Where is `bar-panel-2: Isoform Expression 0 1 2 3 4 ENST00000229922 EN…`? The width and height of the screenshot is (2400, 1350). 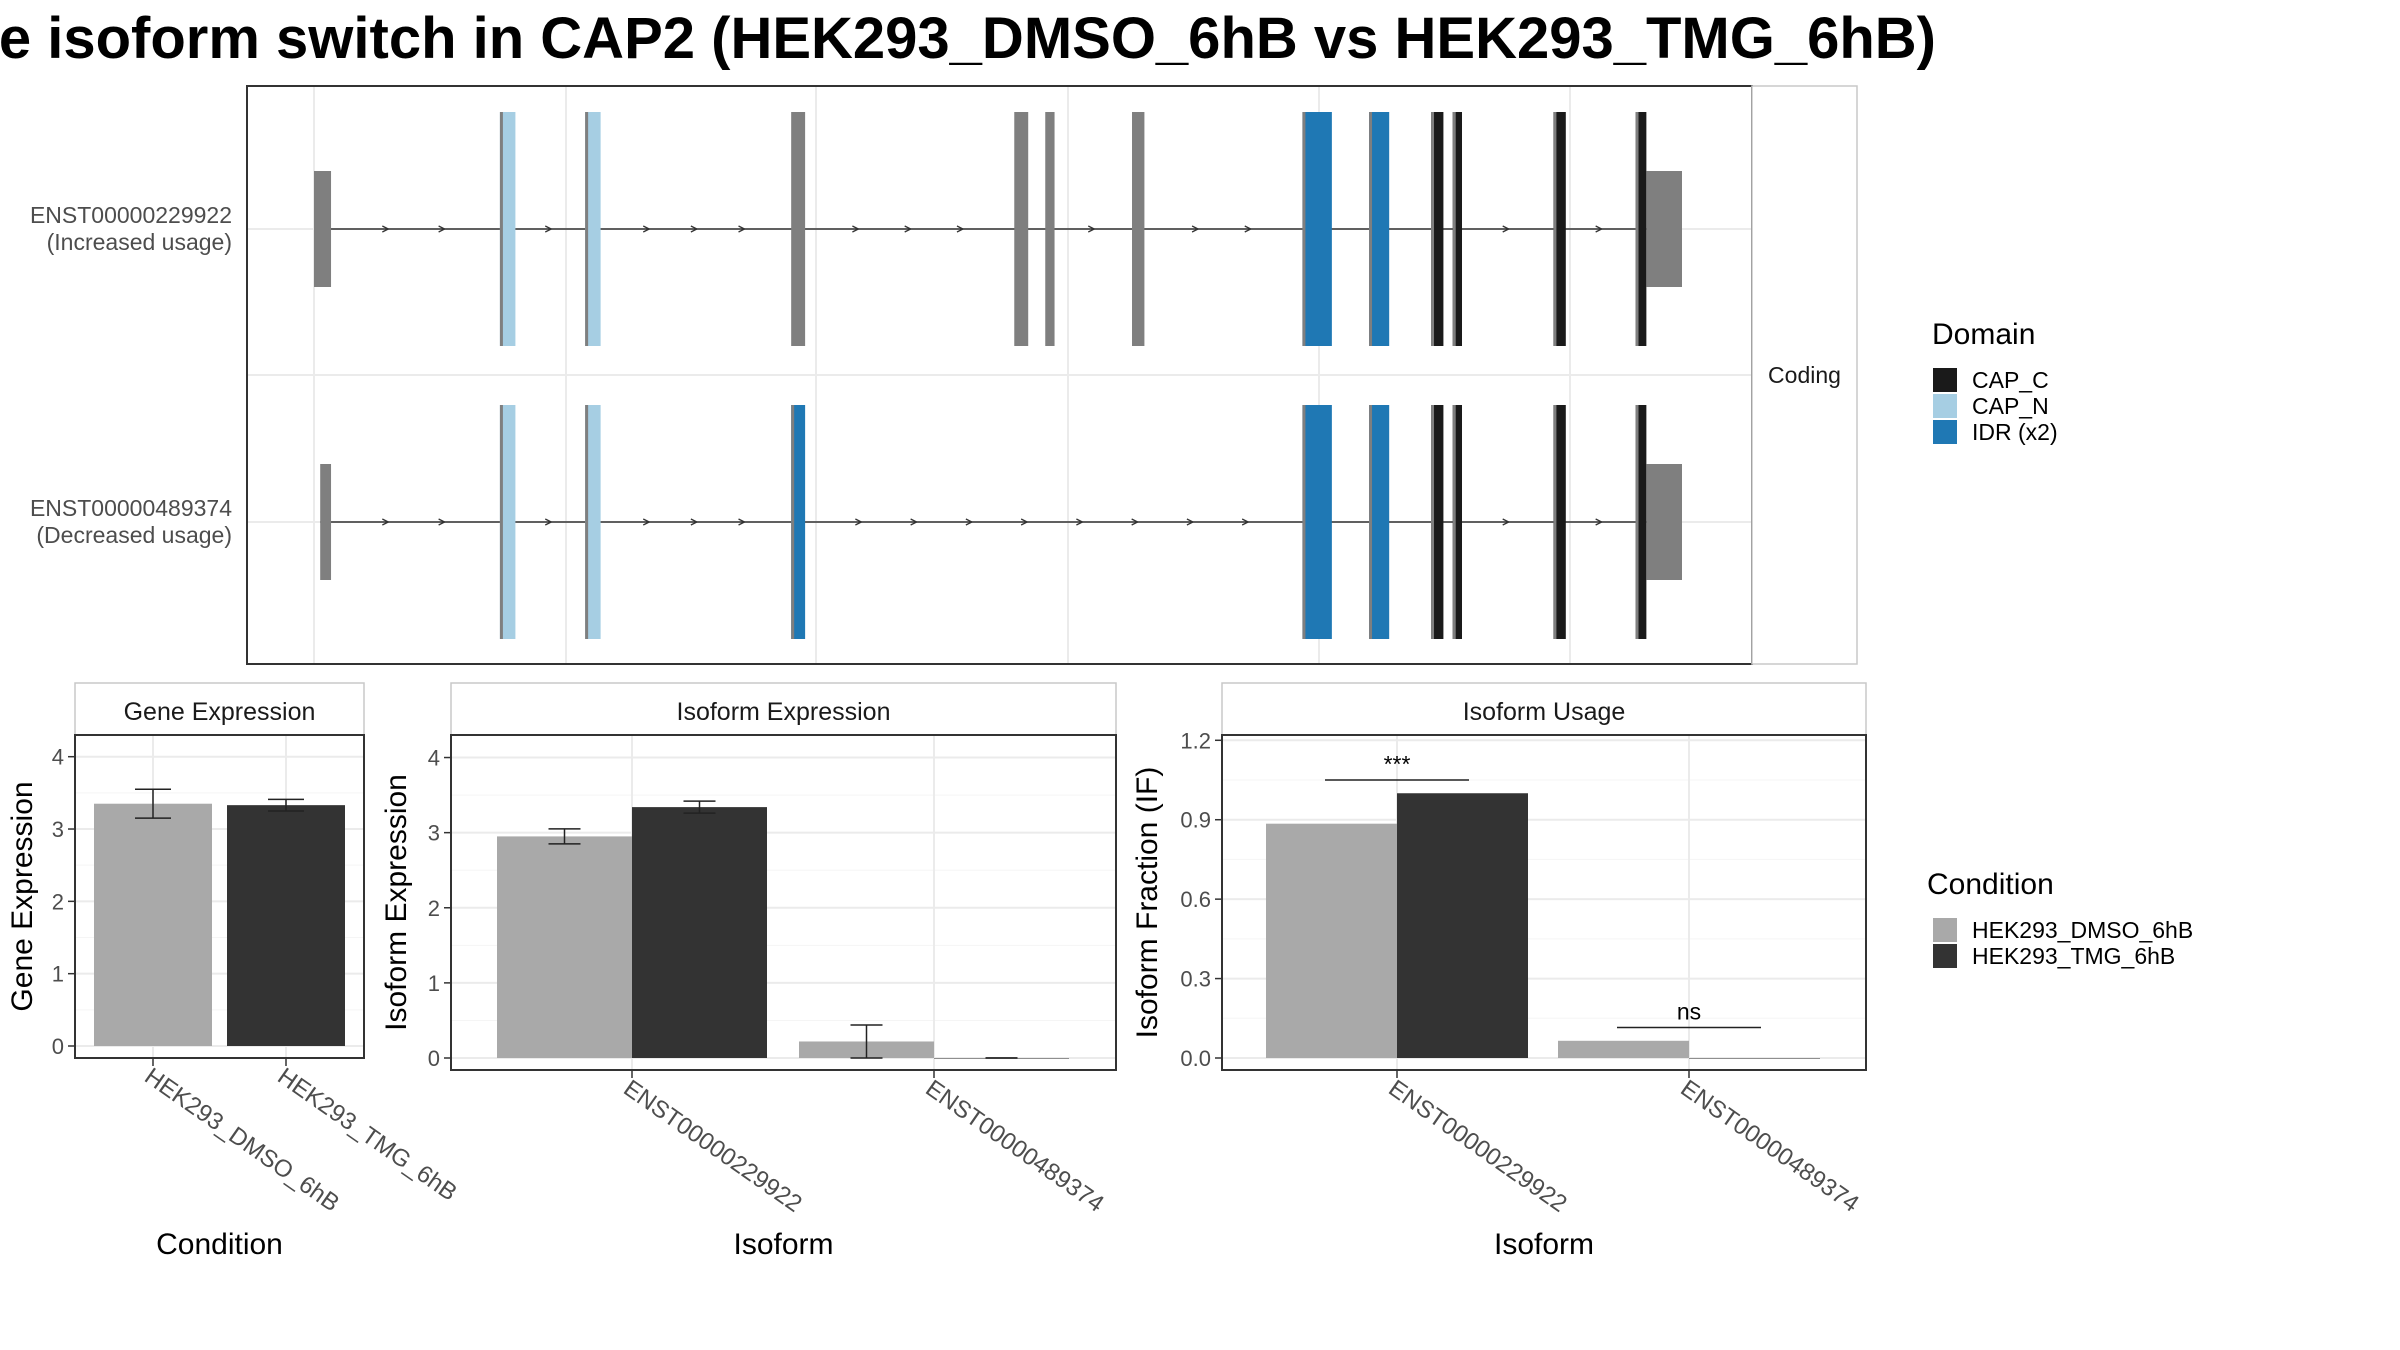 bar-panel-2: Isoform Expression 0 1 2 3 4 ENST00000229922 EN… is located at coordinates (748, 971).